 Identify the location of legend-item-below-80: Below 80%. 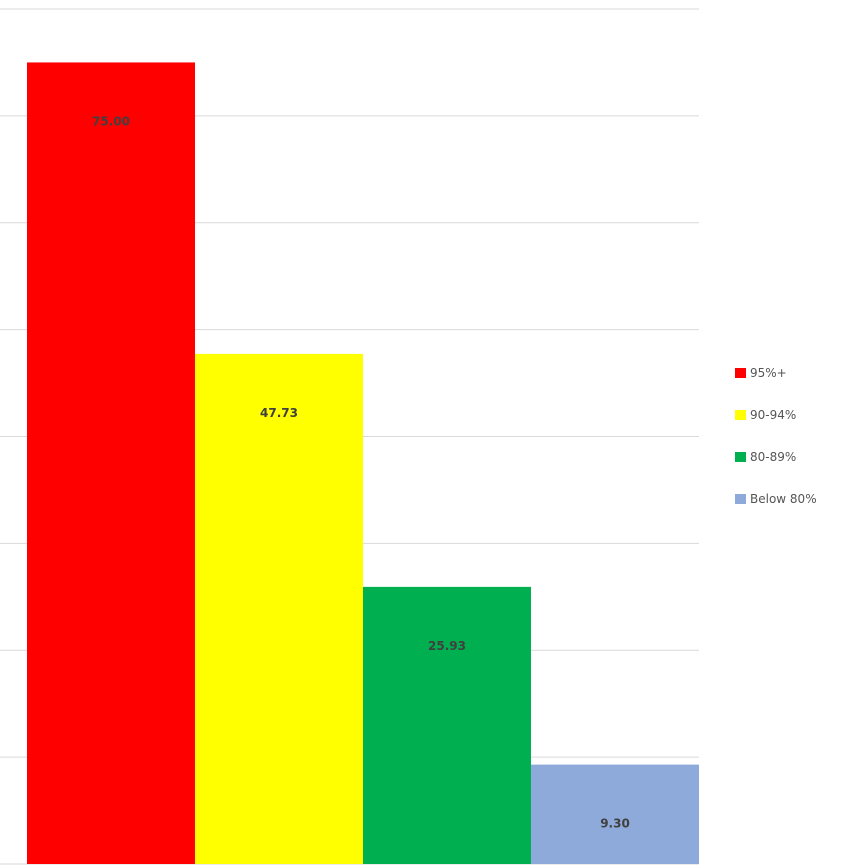
(797, 499).